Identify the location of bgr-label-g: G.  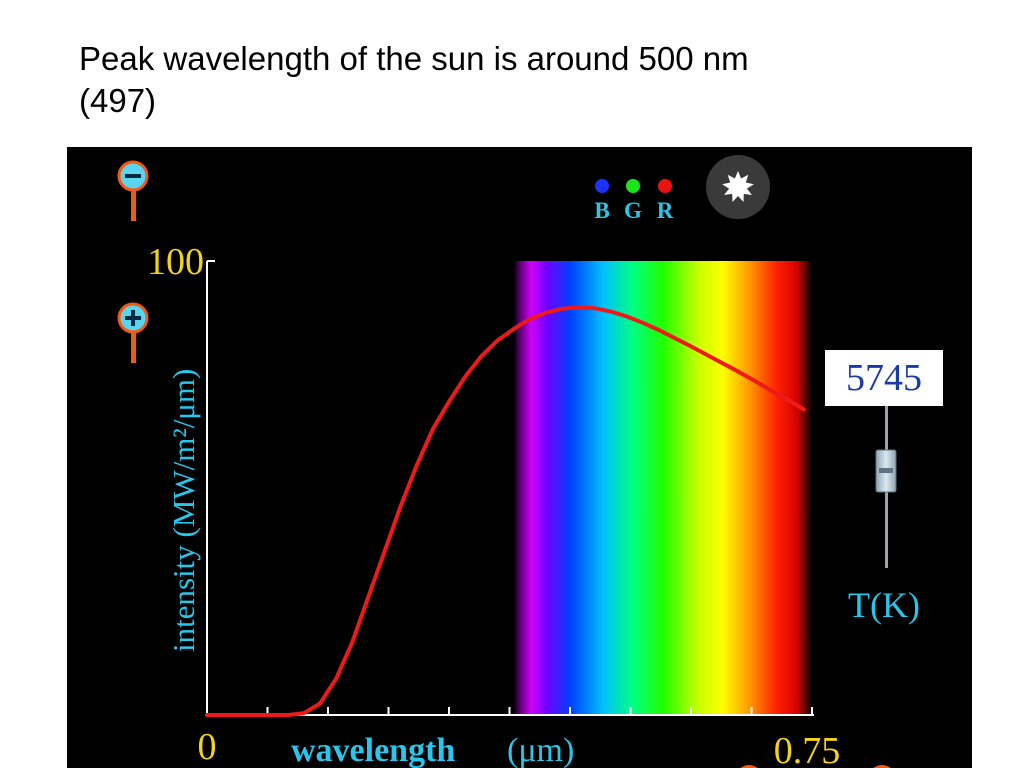
(633, 210).